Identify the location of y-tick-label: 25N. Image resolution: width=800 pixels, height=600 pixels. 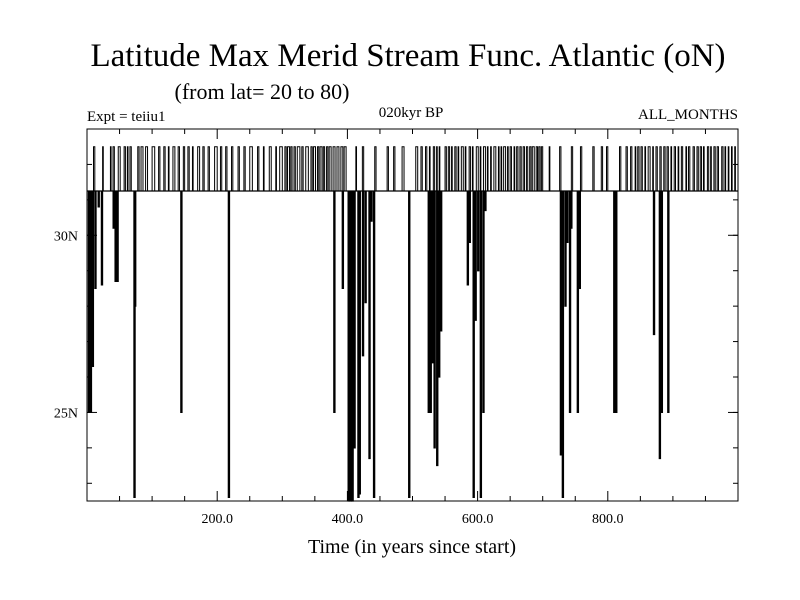
(66, 413).